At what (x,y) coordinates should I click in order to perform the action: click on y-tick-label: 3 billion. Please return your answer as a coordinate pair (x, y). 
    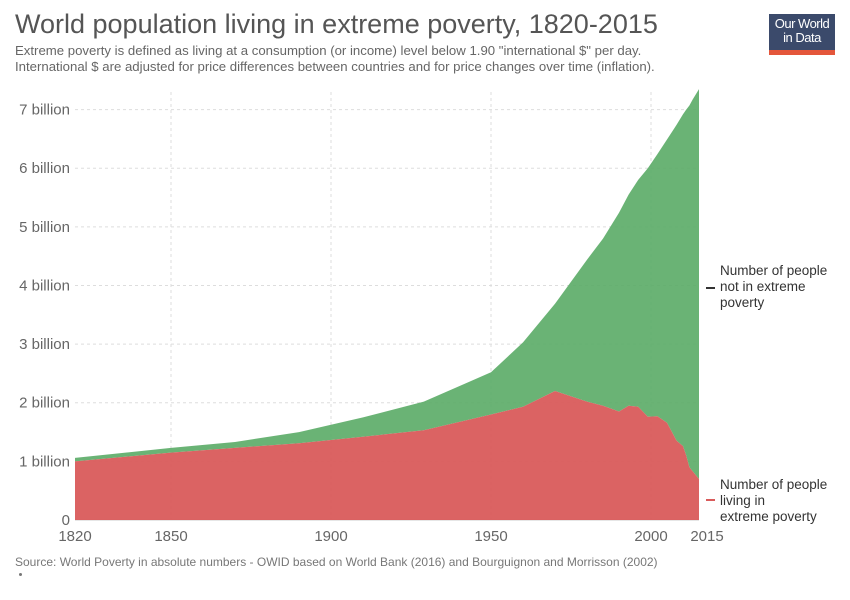
    Looking at the image, I should click on (44, 344).